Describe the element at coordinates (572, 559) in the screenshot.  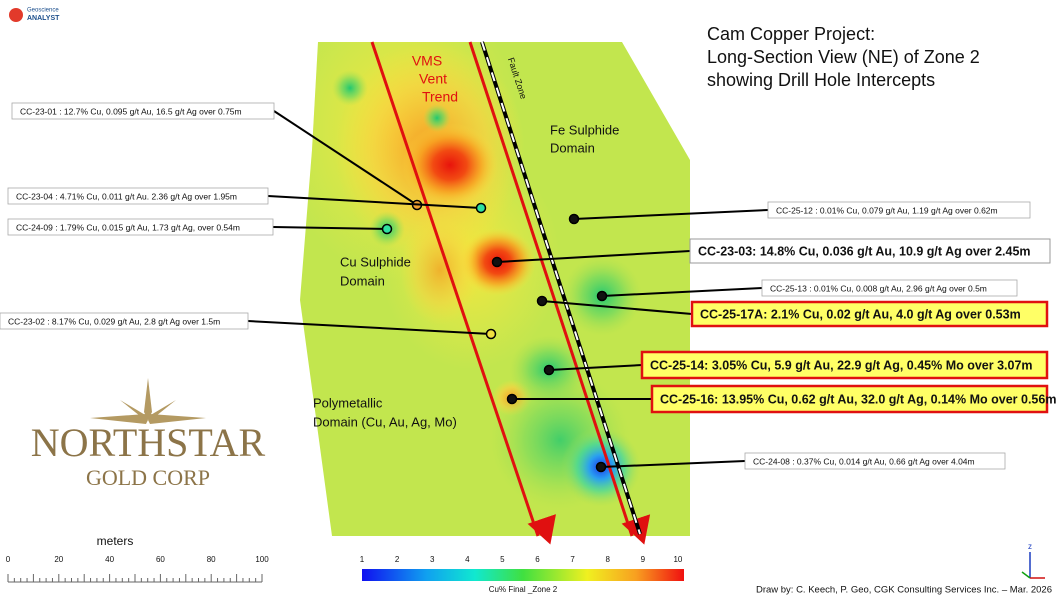
I see `colorbar-tick-label: 7` at that location.